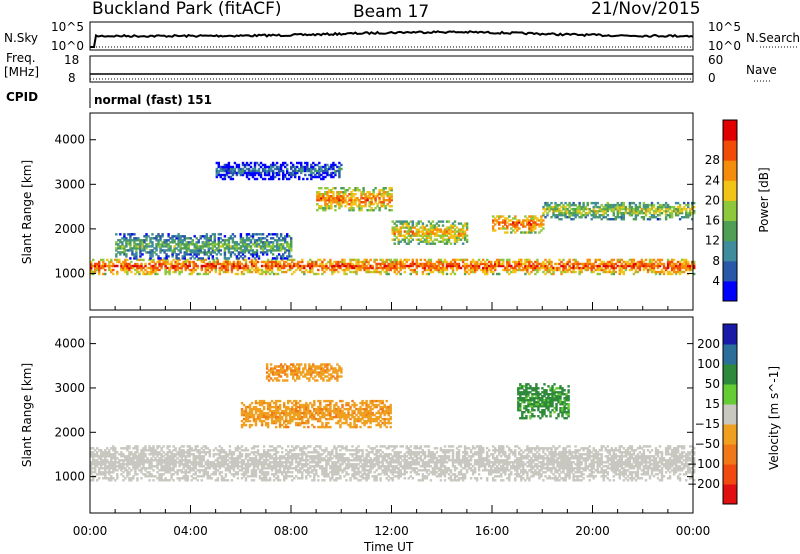 Image resolution: width=800 pixels, height=554 pixels. What do you see at coordinates (730, 231) in the screenshot?
I see `colorbar-segment` at bounding box center [730, 231].